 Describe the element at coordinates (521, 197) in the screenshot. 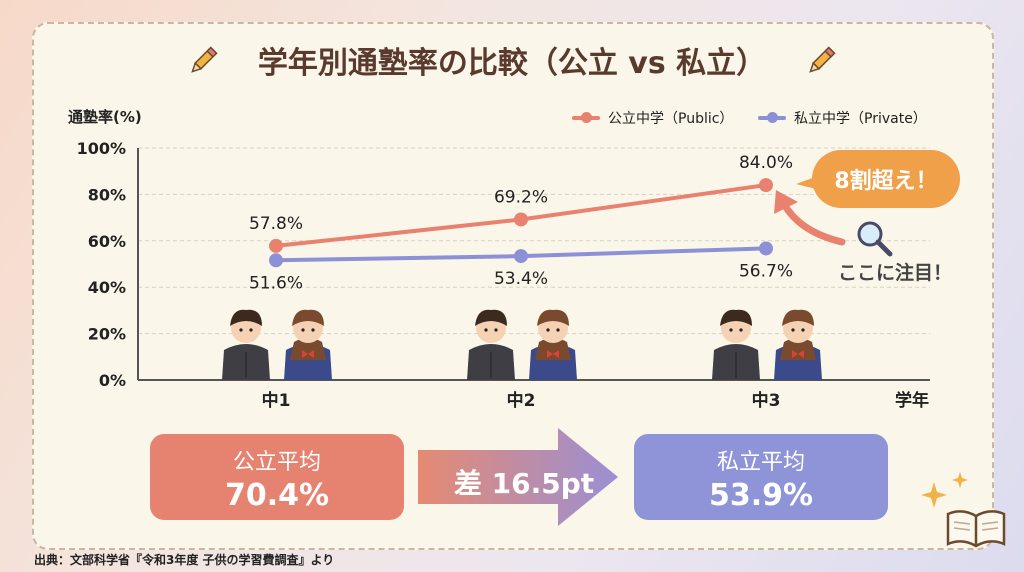

I see `data-label: 69.2%` at that location.